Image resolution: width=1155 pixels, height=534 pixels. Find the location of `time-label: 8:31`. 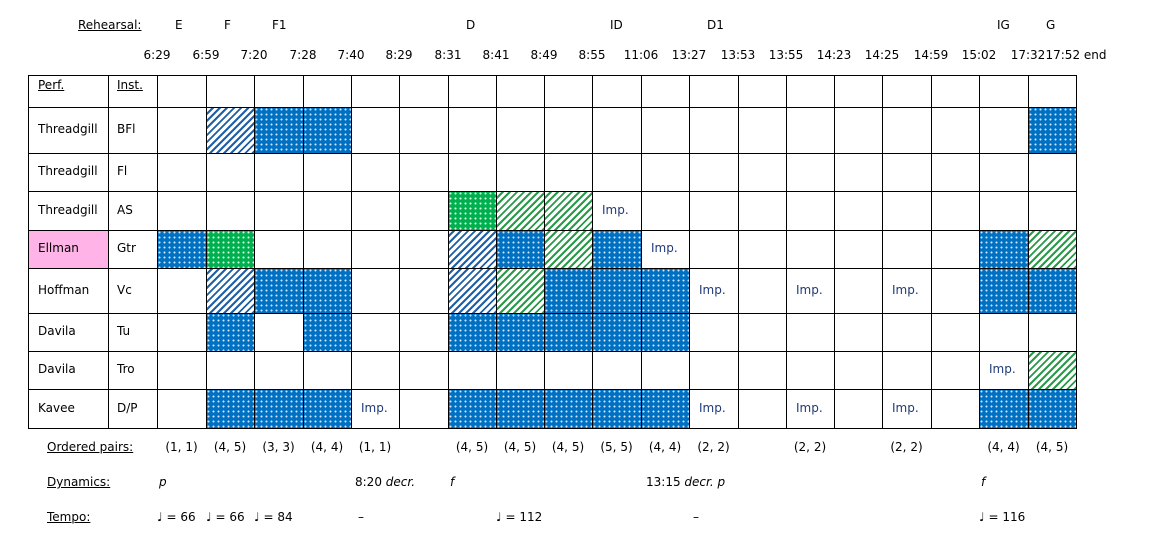

time-label: 8:31 is located at coordinates (448, 55).